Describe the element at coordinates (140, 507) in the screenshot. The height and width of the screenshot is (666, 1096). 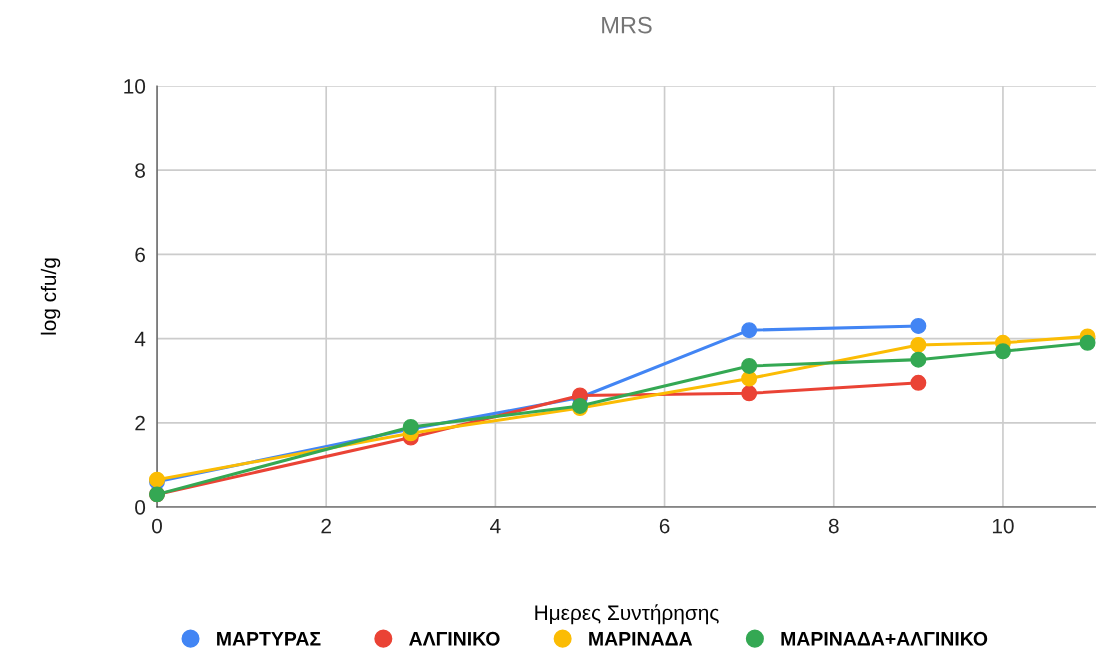
I see `y-tick-label: 0` at that location.